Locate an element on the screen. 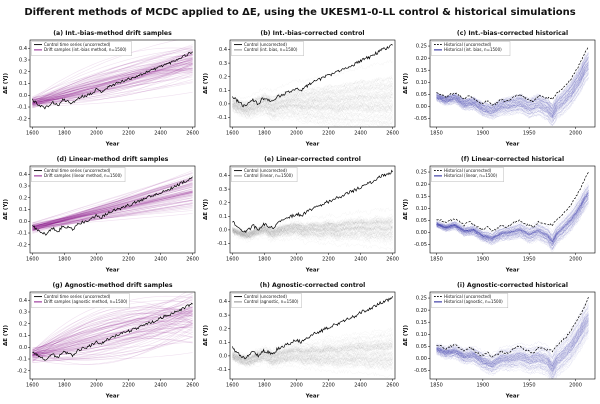  legend-label: Control (uncorrected) is located at coordinates (265, 170).